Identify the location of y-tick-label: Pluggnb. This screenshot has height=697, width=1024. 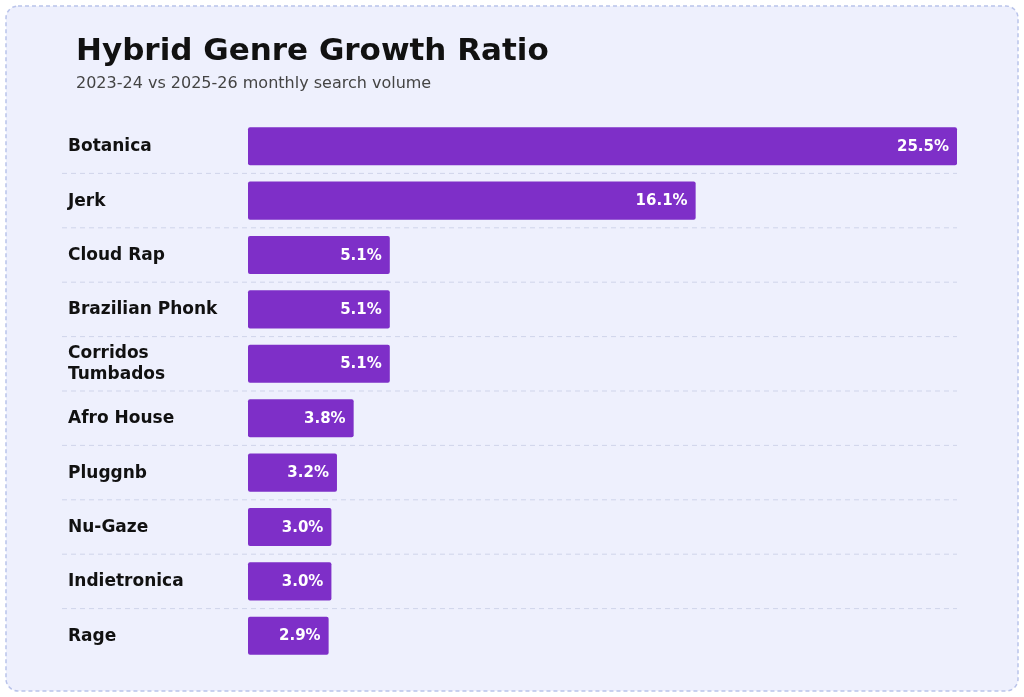
(107, 471).